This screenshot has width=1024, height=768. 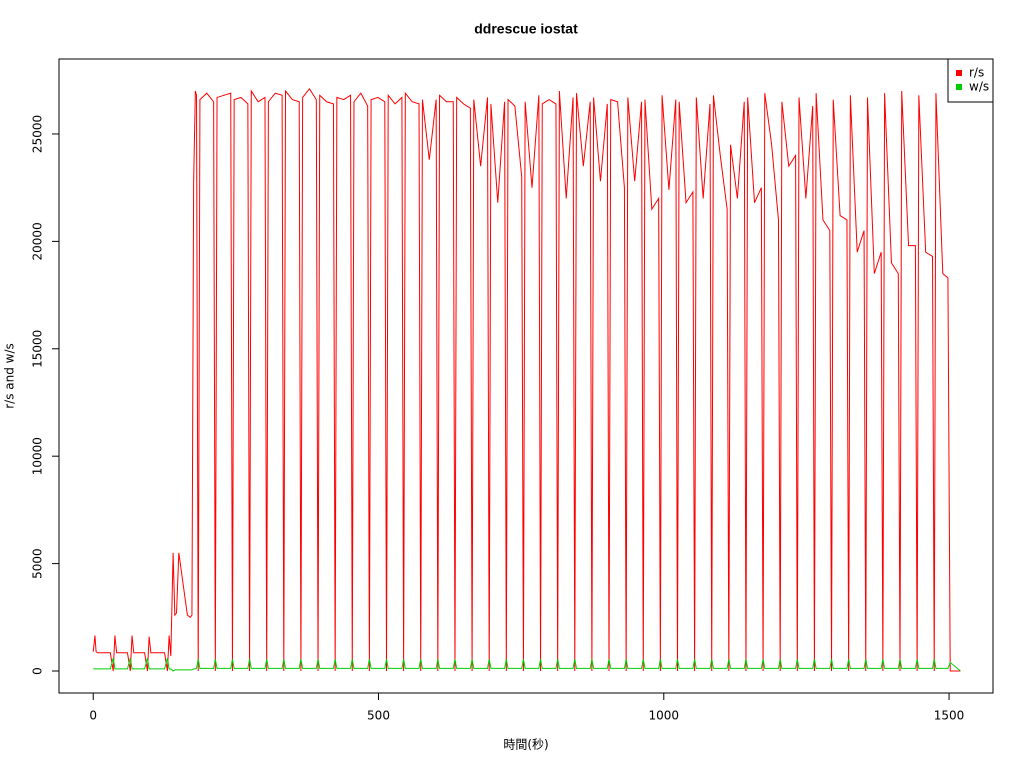 I want to click on y-tick-label: 10000, so click(x=38, y=456).